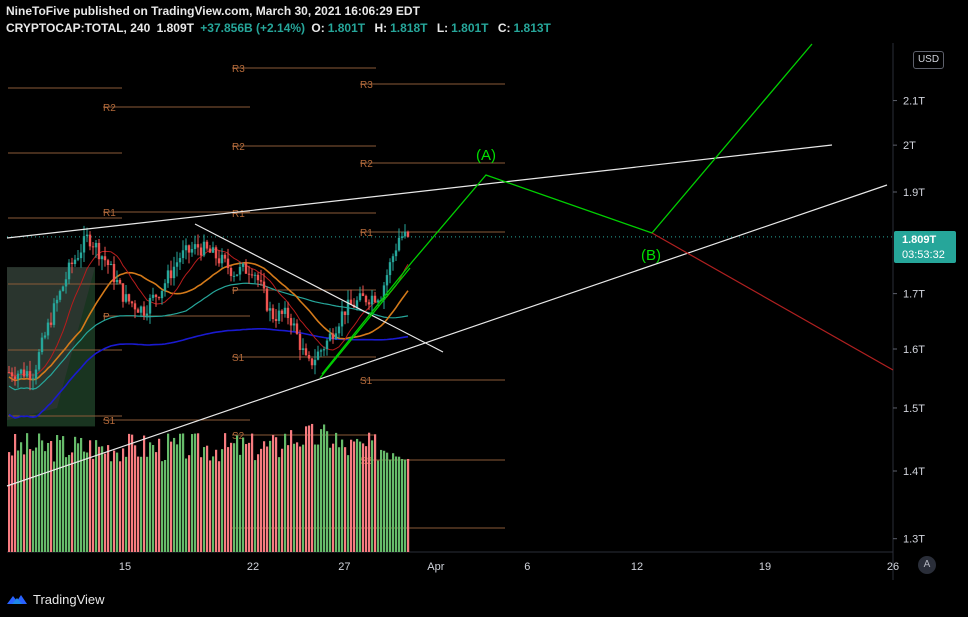 The width and height of the screenshot is (968, 617). What do you see at coordinates (914, 102) in the screenshot?
I see `y-tick-label: 2.1T` at bounding box center [914, 102].